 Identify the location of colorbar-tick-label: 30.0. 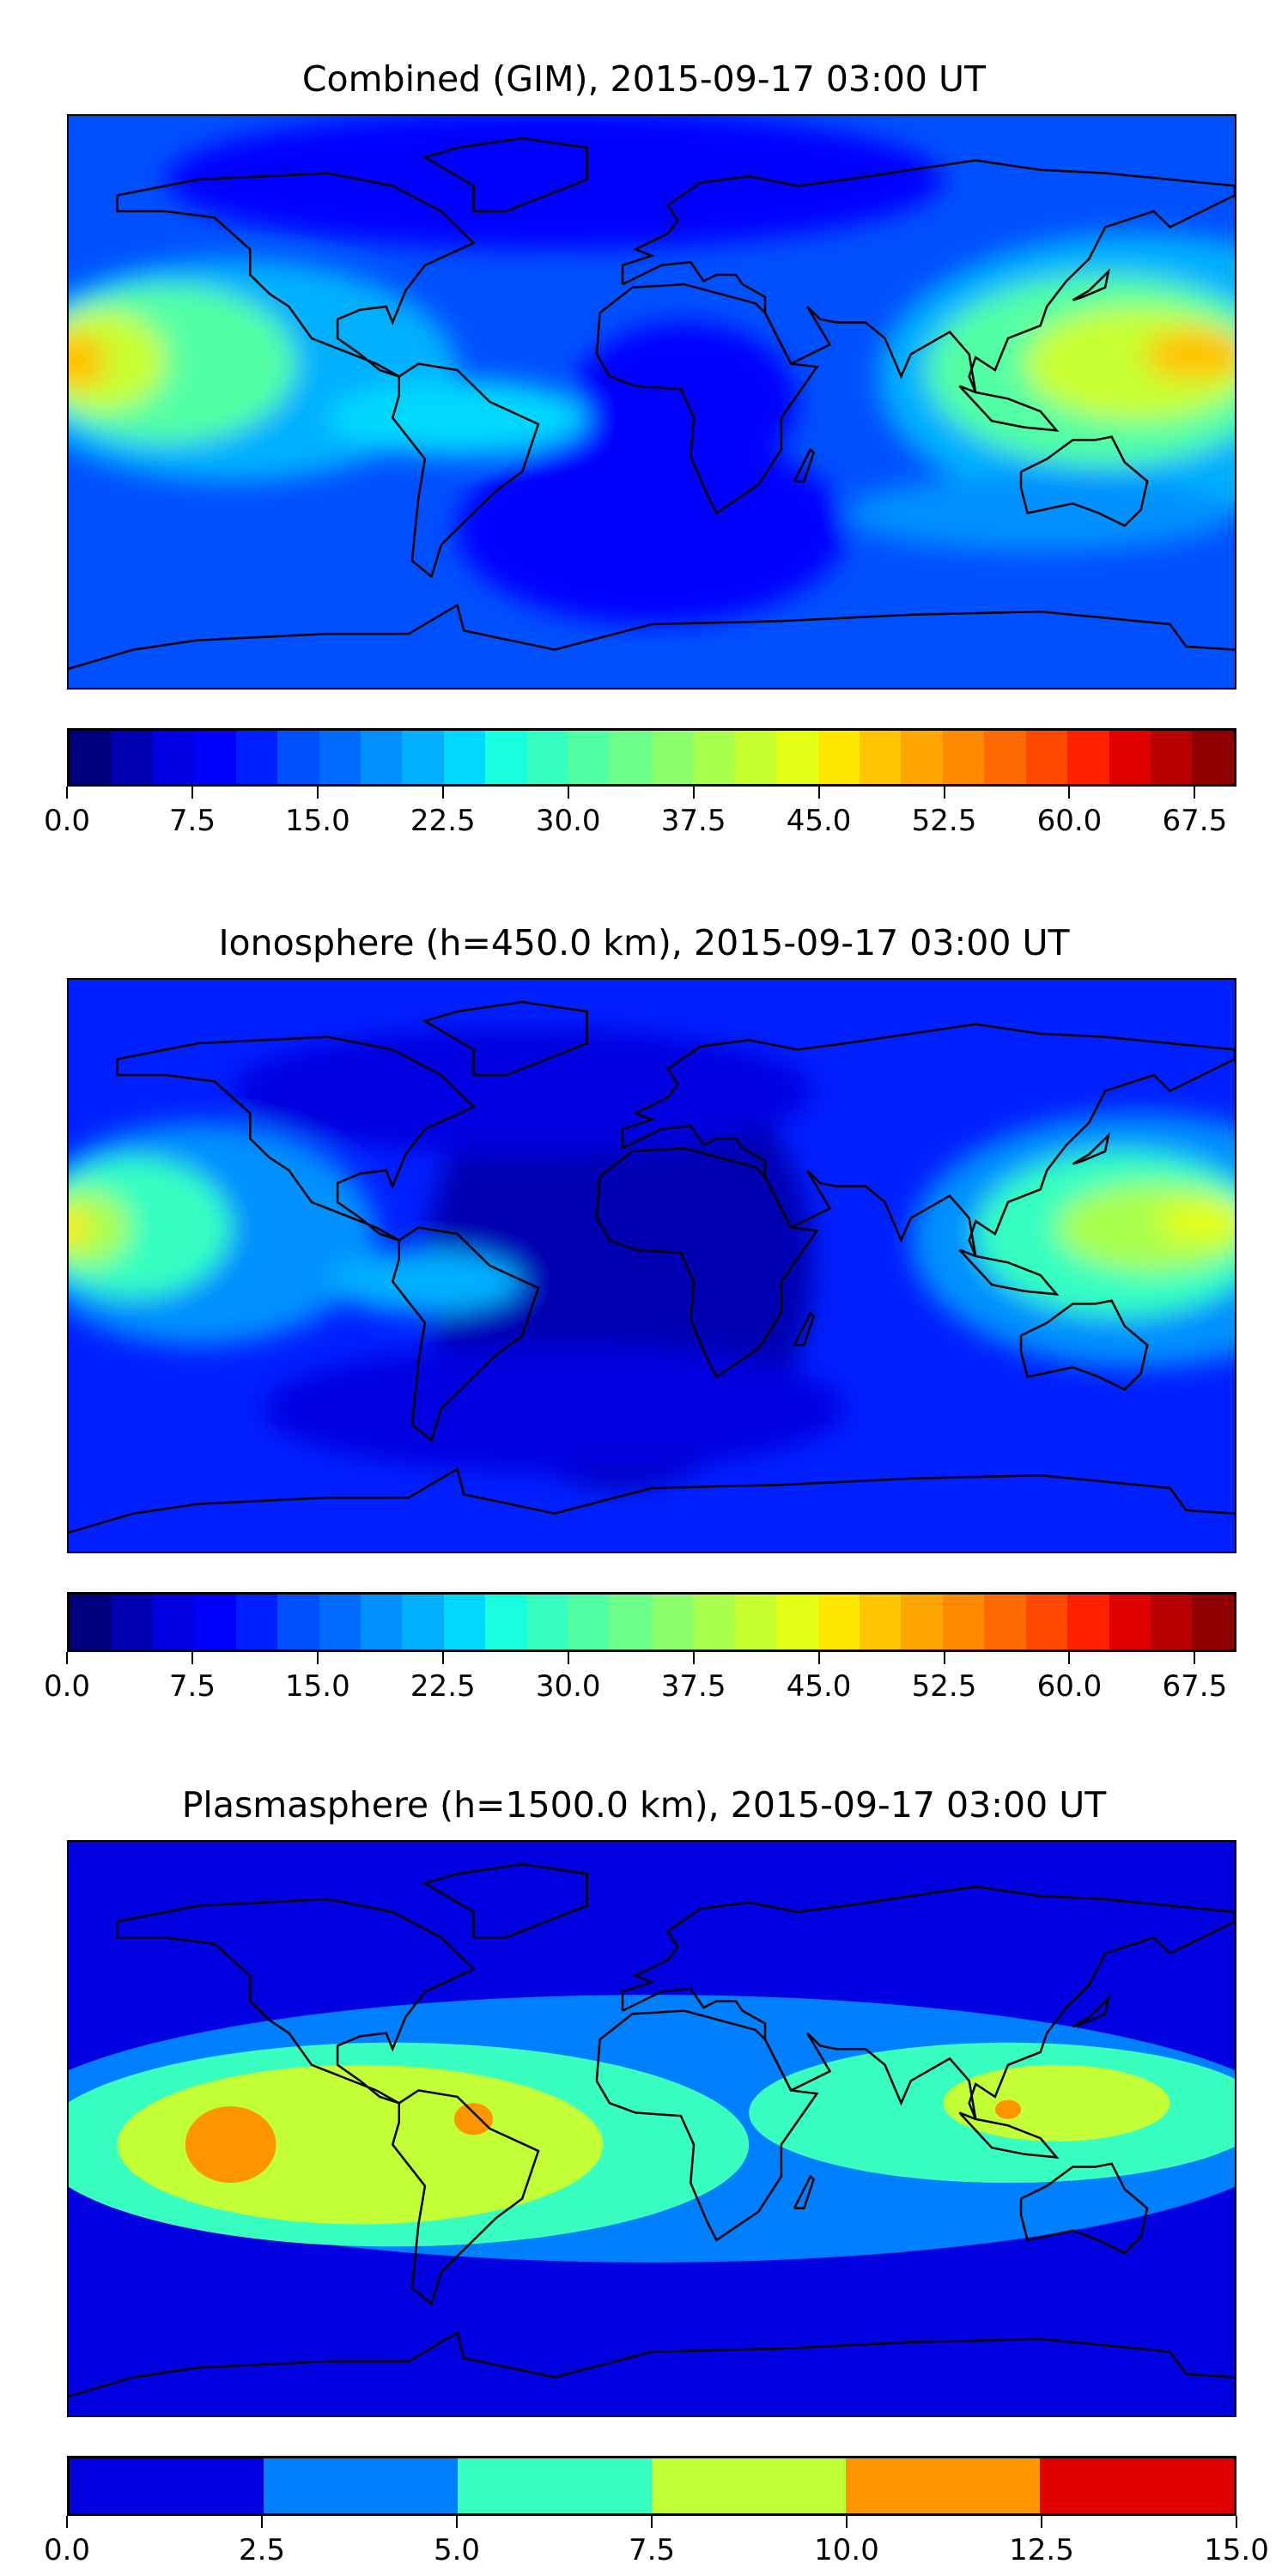
(568, 1686).